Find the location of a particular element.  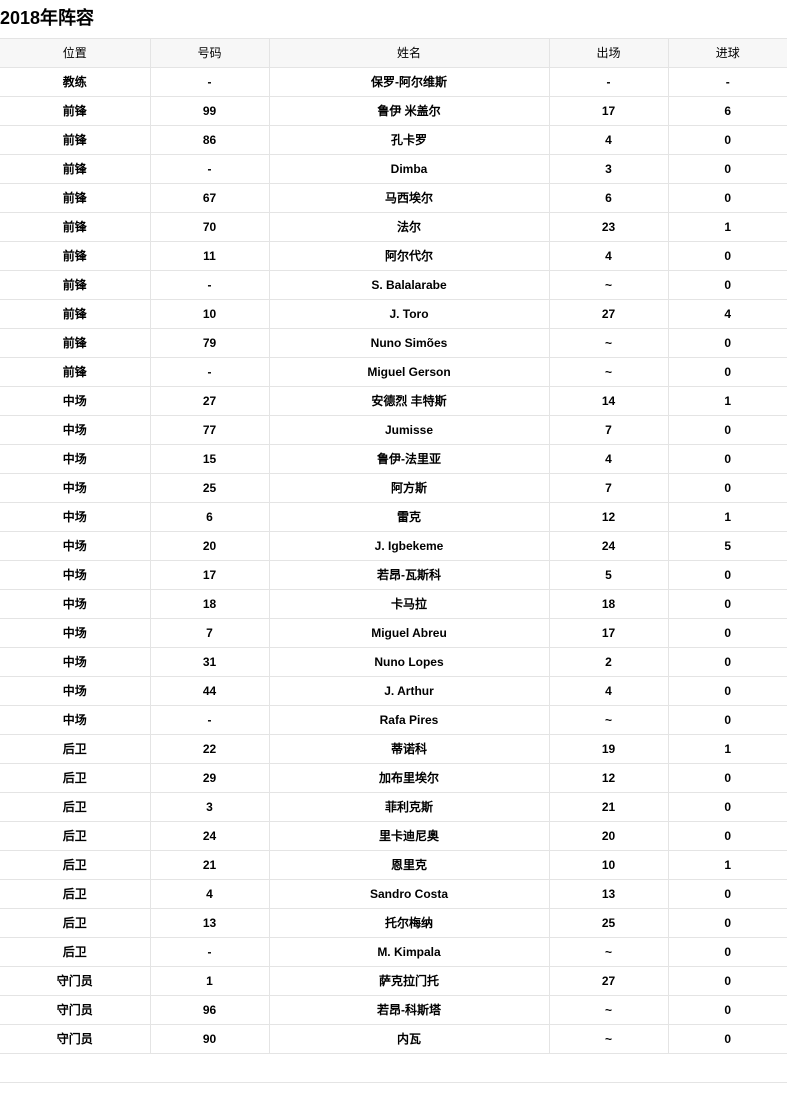

table-row: 后卫 4 Sandro Costa 13 0 is located at coordinates (393, 894).